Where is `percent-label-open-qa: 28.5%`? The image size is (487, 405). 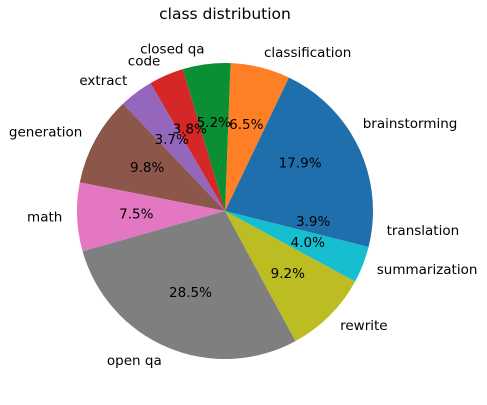
percent-label-open-qa: 28.5% is located at coordinates (190, 293).